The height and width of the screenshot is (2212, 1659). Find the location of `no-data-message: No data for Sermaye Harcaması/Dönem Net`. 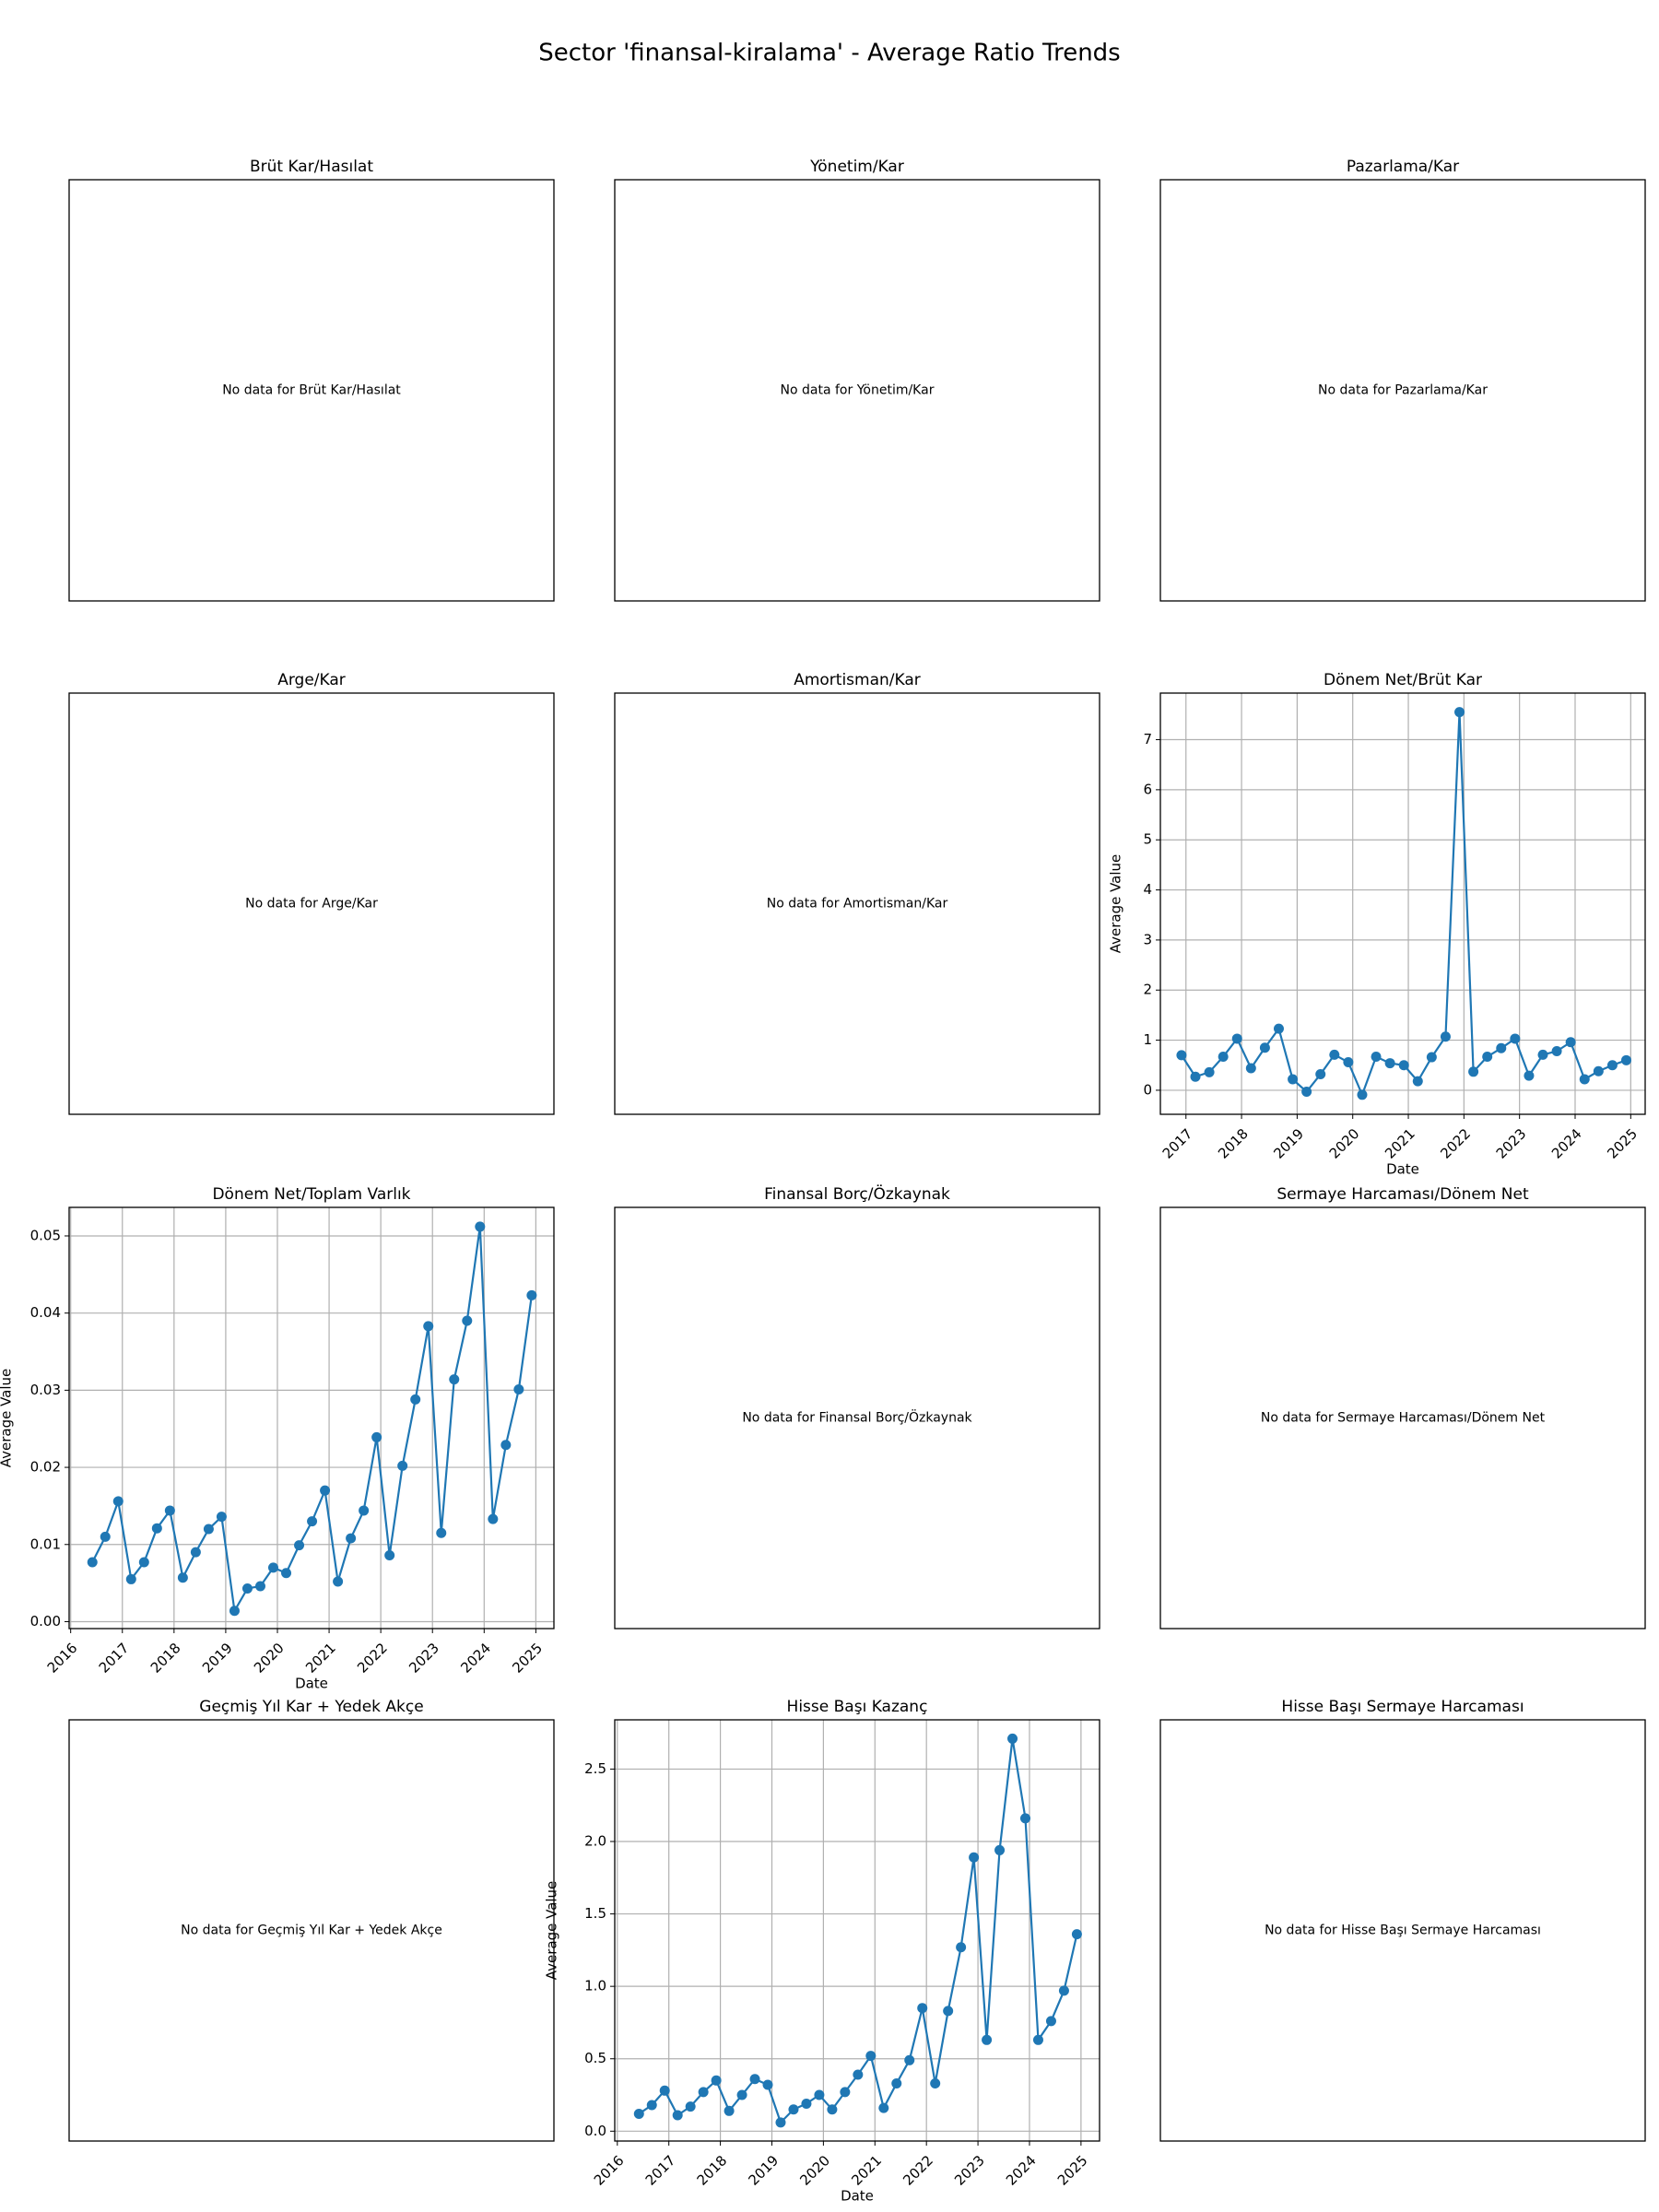

no-data-message: No data for Sermaye Harcaması/Dönem Net is located at coordinates (1403, 1418).